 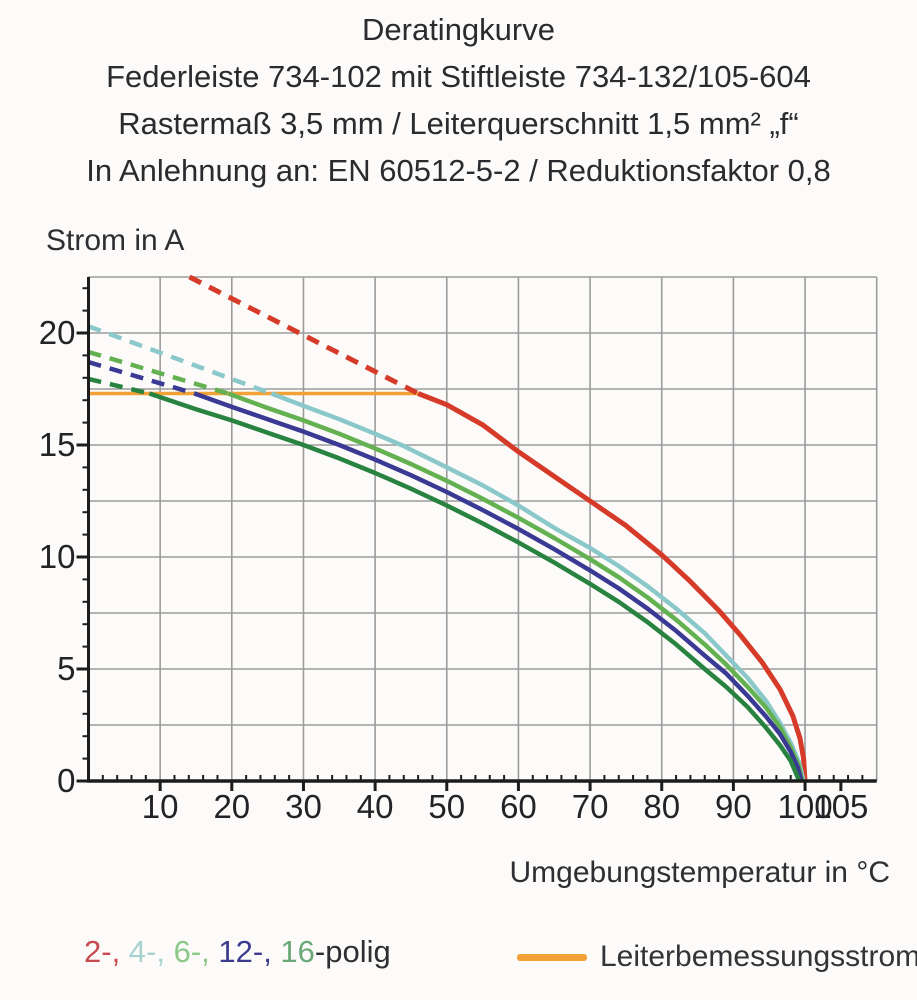 I want to click on rated-current-swatch, so click(x=552, y=957).